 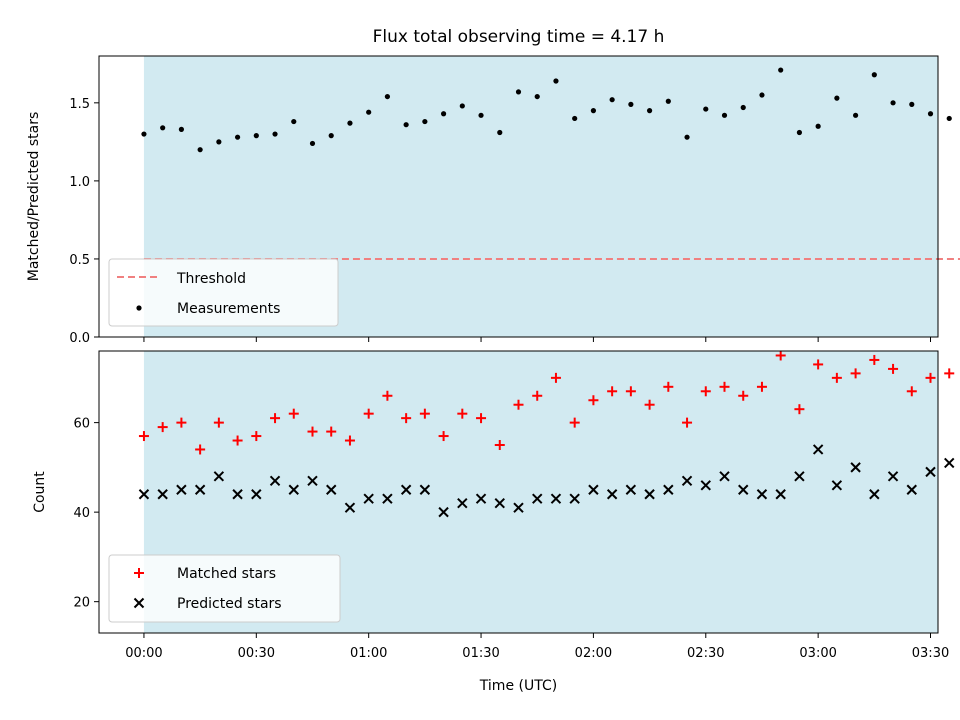 What do you see at coordinates (211, 279) in the screenshot?
I see `legend-threshold-label: Threshold` at bounding box center [211, 279].